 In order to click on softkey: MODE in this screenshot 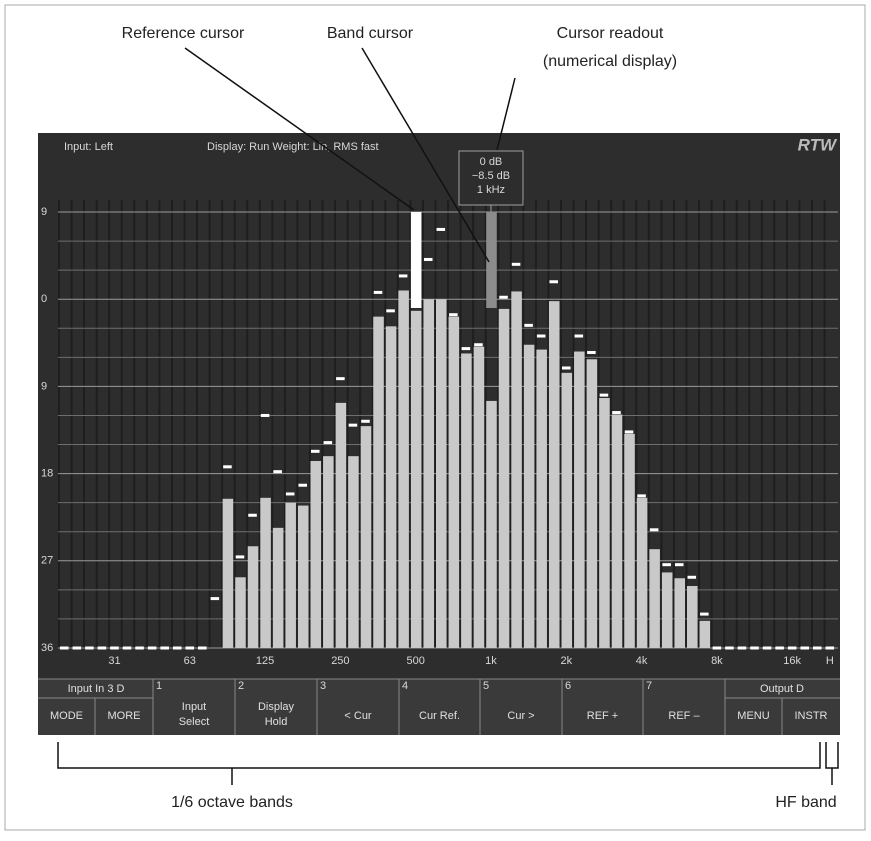, I will do `click(66, 716)`.